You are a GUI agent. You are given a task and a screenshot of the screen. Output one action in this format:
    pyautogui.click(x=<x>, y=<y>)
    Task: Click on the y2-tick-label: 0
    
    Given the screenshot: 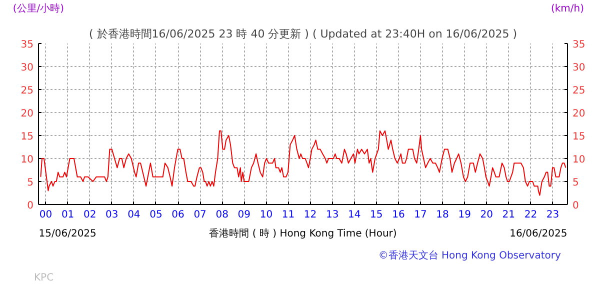 What is the action you would take?
    pyautogui.click(x=575, y=206)
    